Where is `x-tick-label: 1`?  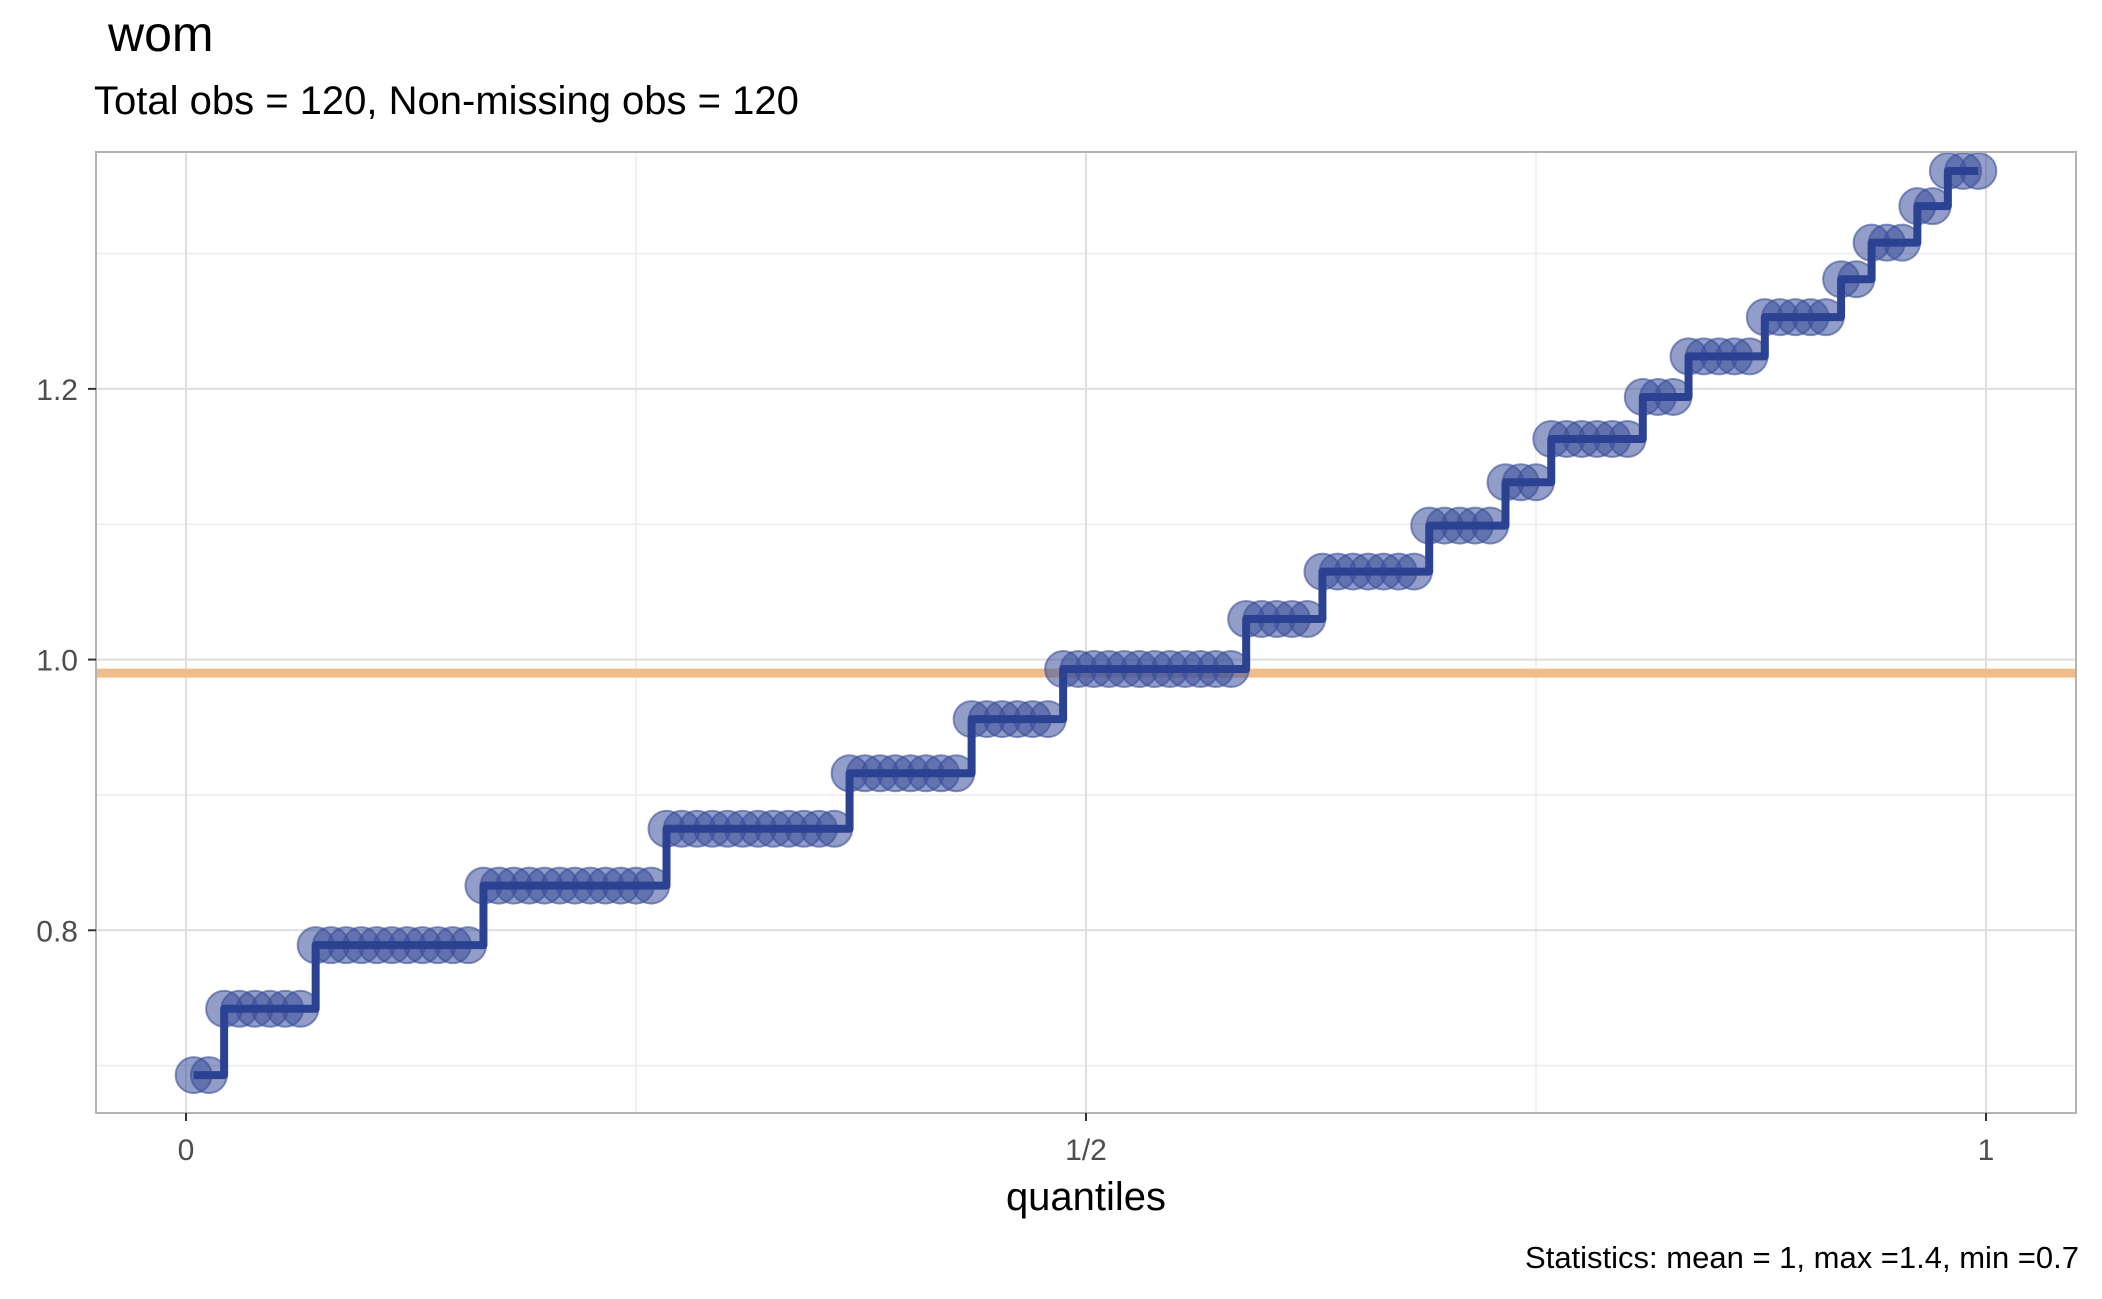
x-tick-label: 1 is located at coordinates (1986, 1150).